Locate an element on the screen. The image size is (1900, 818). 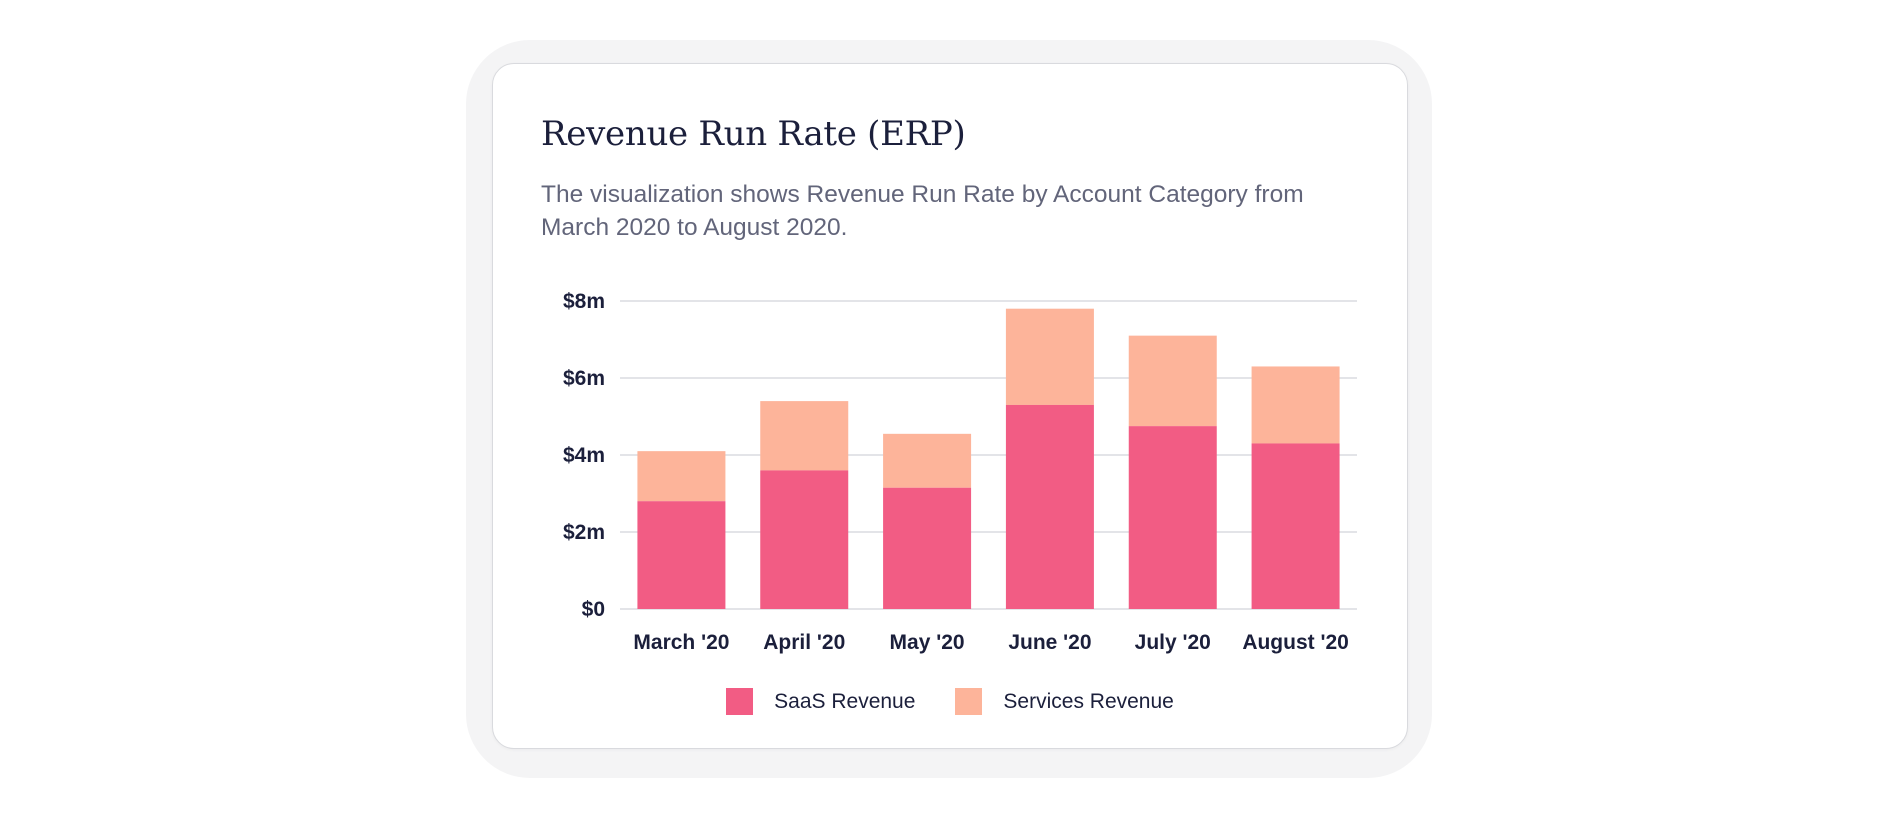
y-tick-label: $6m is located at coordinates (584, 378).